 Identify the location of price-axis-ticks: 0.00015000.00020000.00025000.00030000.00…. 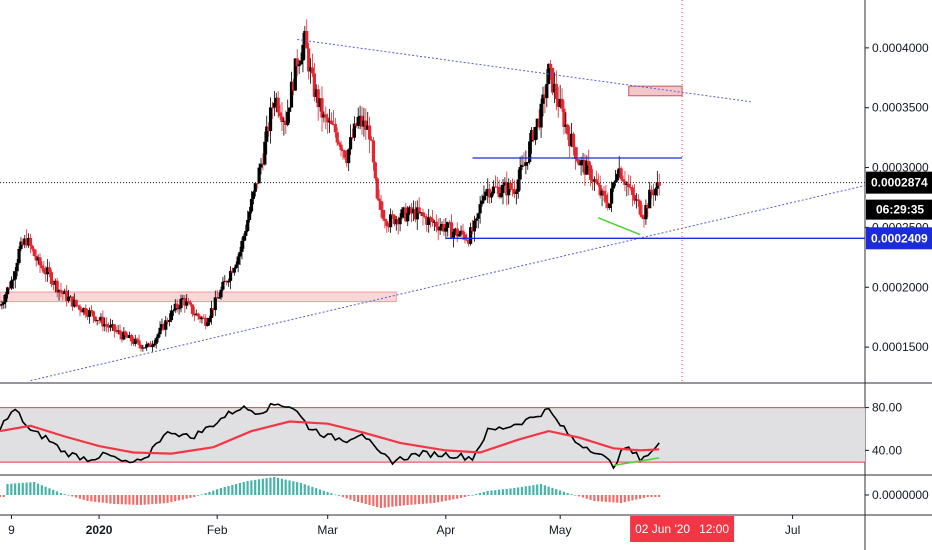
(897, 197).